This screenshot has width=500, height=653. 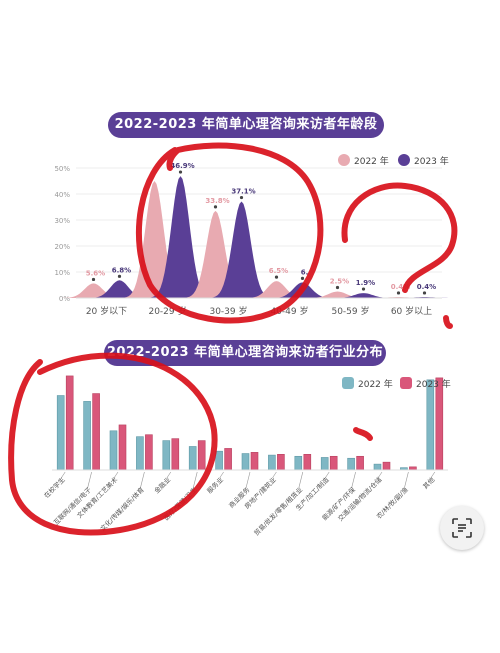 I want to click on x-tick-label: 医疗/保健/卫生, so click(x=180, y=503).